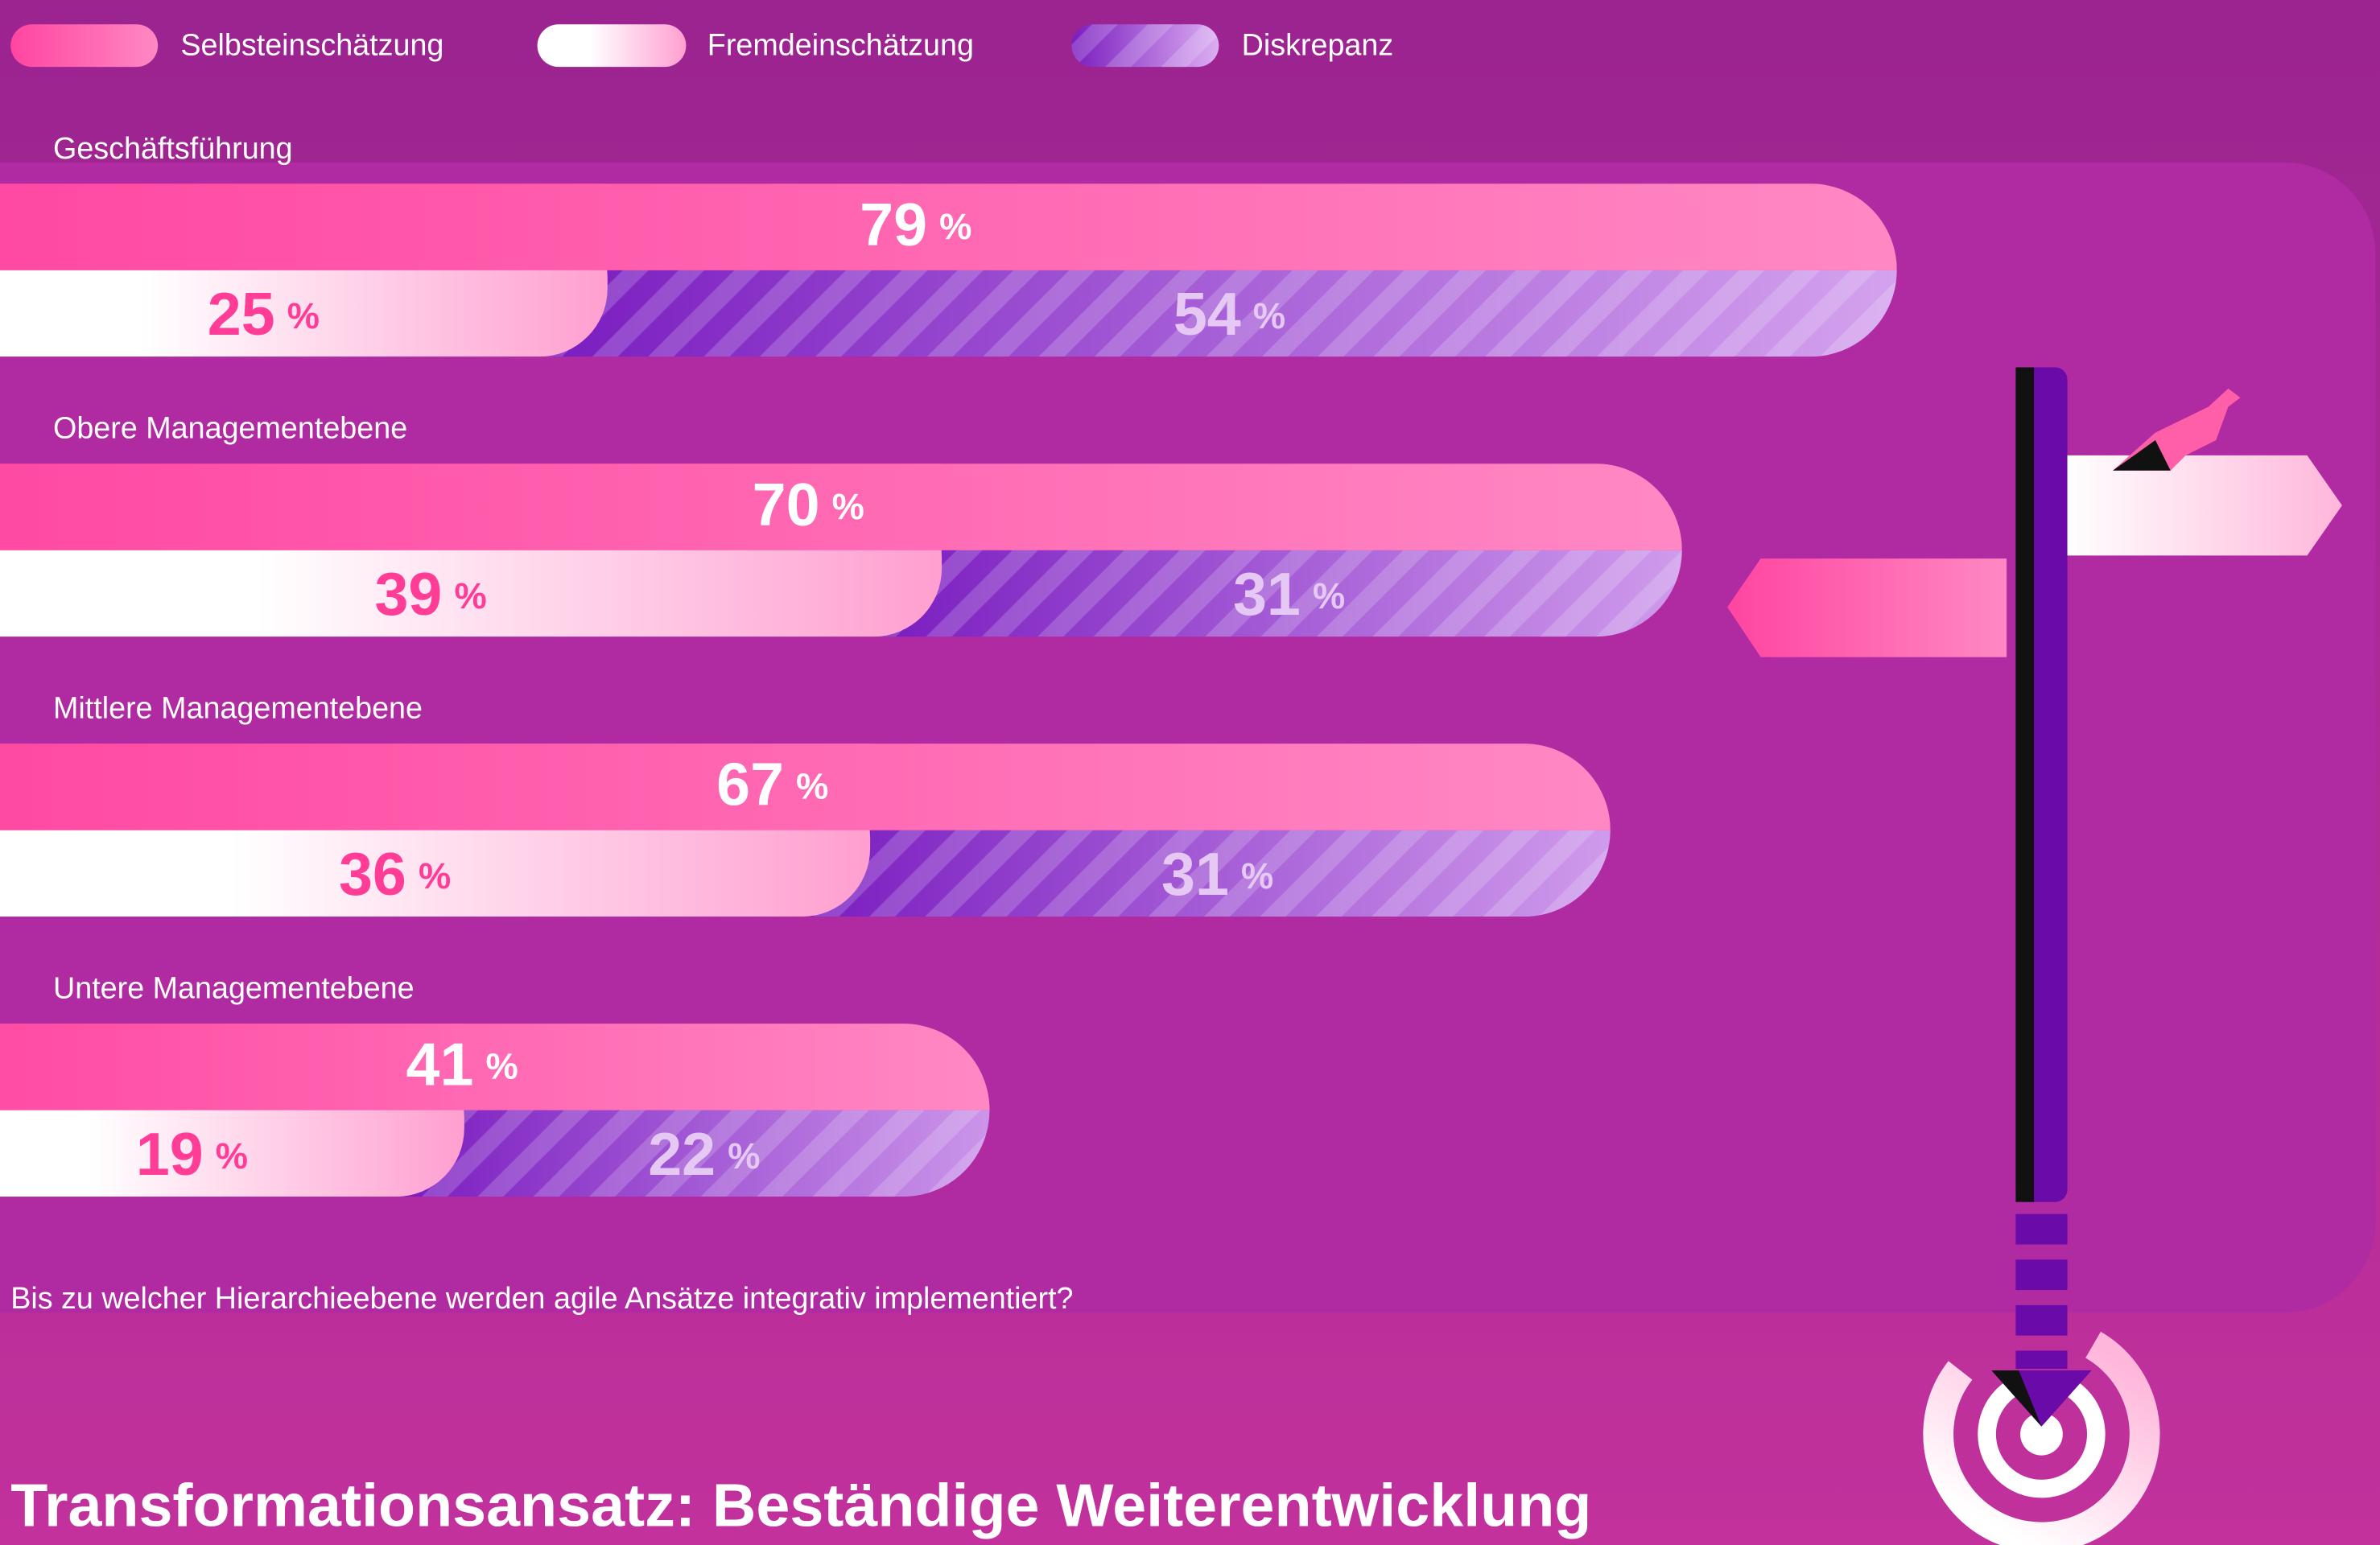  What do you see at coordinates (238, 708) in the screenshot?
I see `category-label: Mittlere Managementebene` at bounding box center [238, 708].